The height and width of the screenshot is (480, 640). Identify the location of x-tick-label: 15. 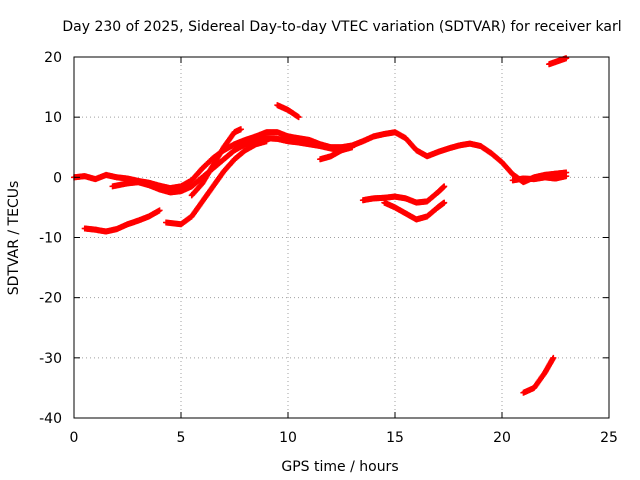
(395, 438).